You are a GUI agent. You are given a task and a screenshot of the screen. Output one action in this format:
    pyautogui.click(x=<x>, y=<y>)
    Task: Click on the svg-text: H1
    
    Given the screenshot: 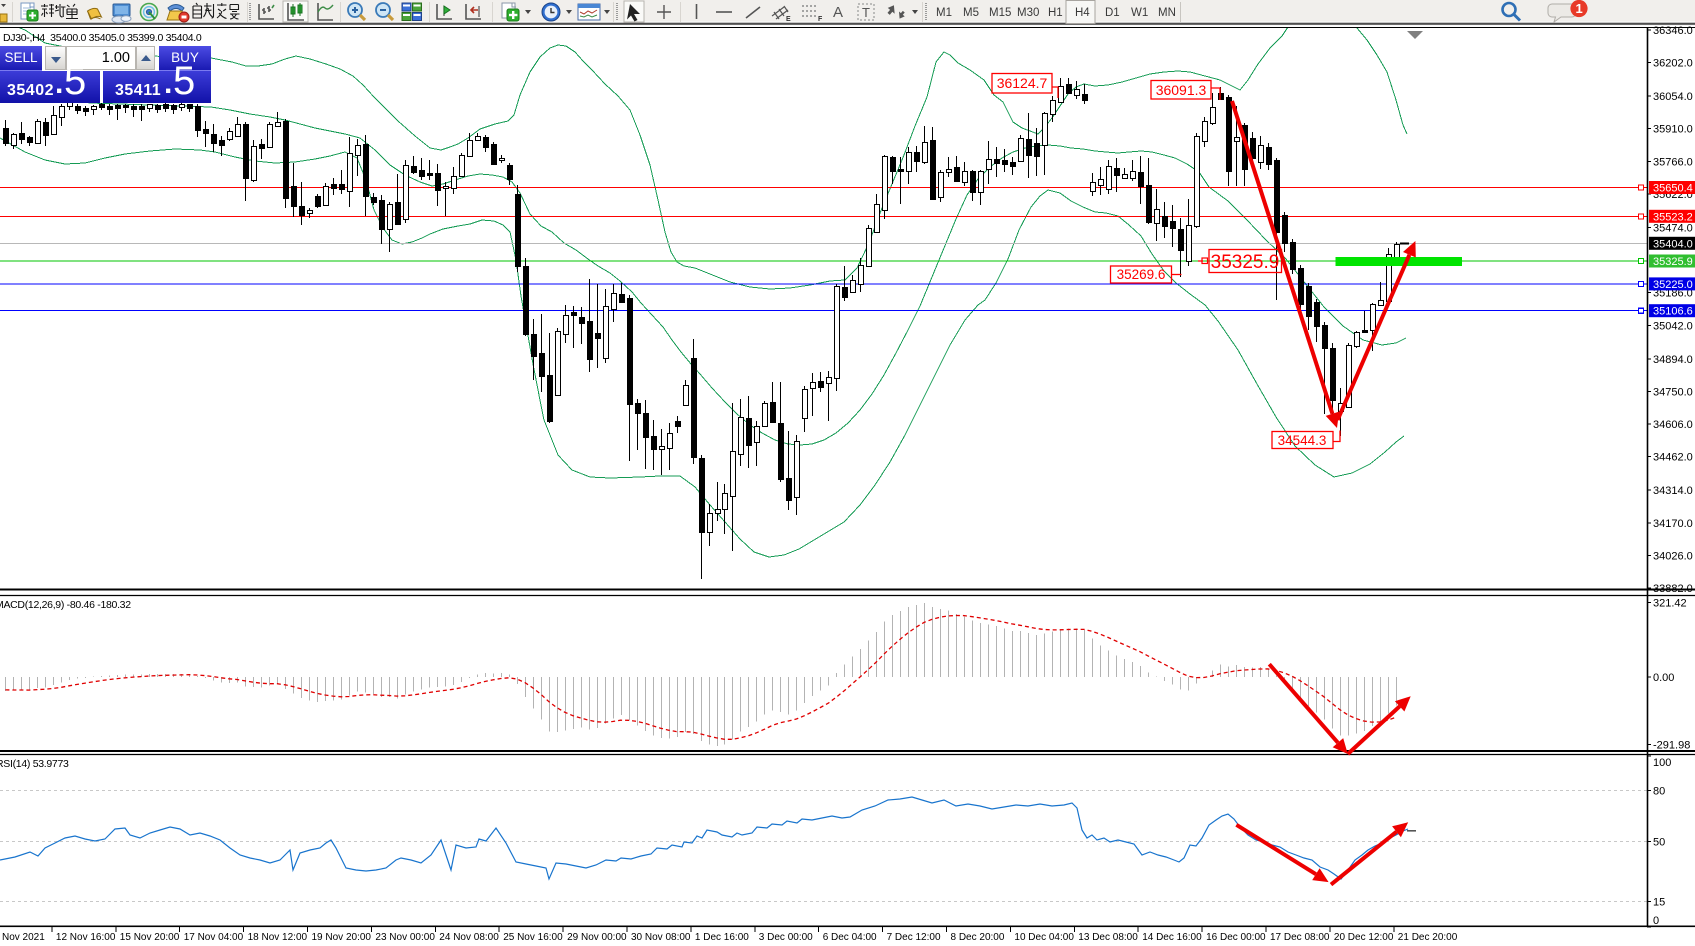 What is the action you would take?
    pyautogui.click(x=1055, y=13)
    